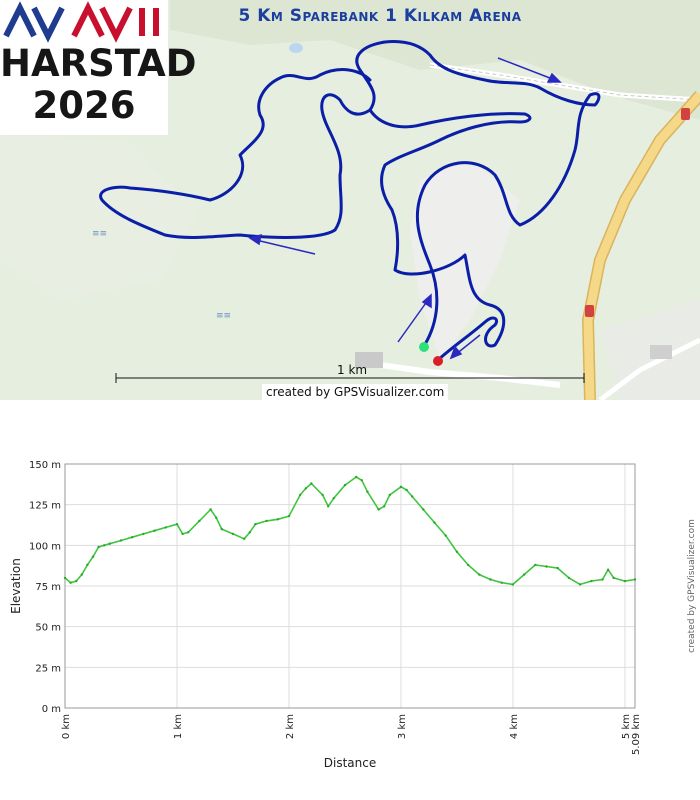 This screenshot has height=800, width=700. What do you see at coordinates (350, 763) in the screenshot?
I see `x-axis-label: Distance` at bounding box center [350, 763].